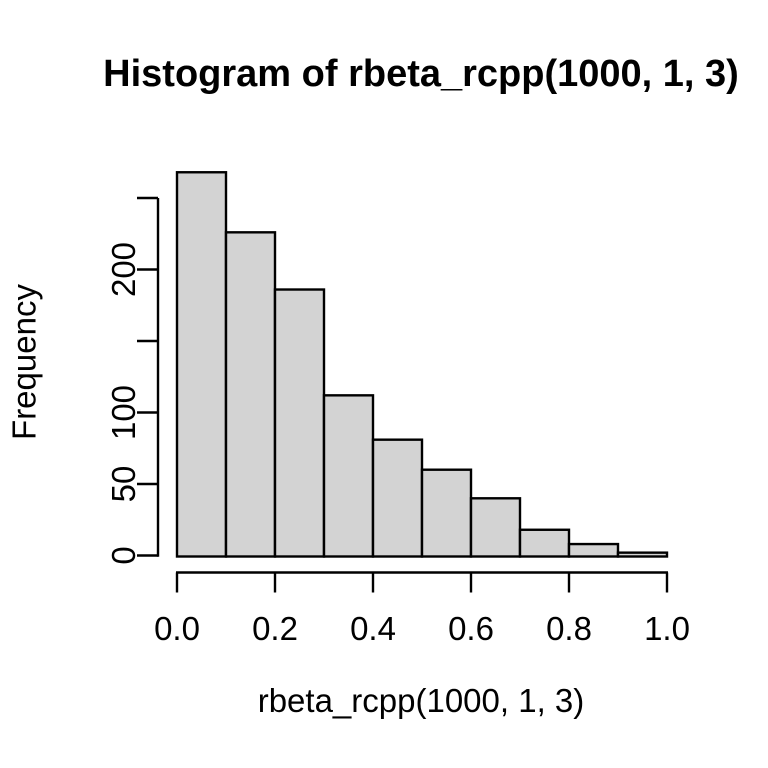  What do you see at coordinates (421, 700) in the screenshot?
I see `x-axis-label: rbeta_rcpp(1000, 1, 3)` at bounding box center [421, 700].